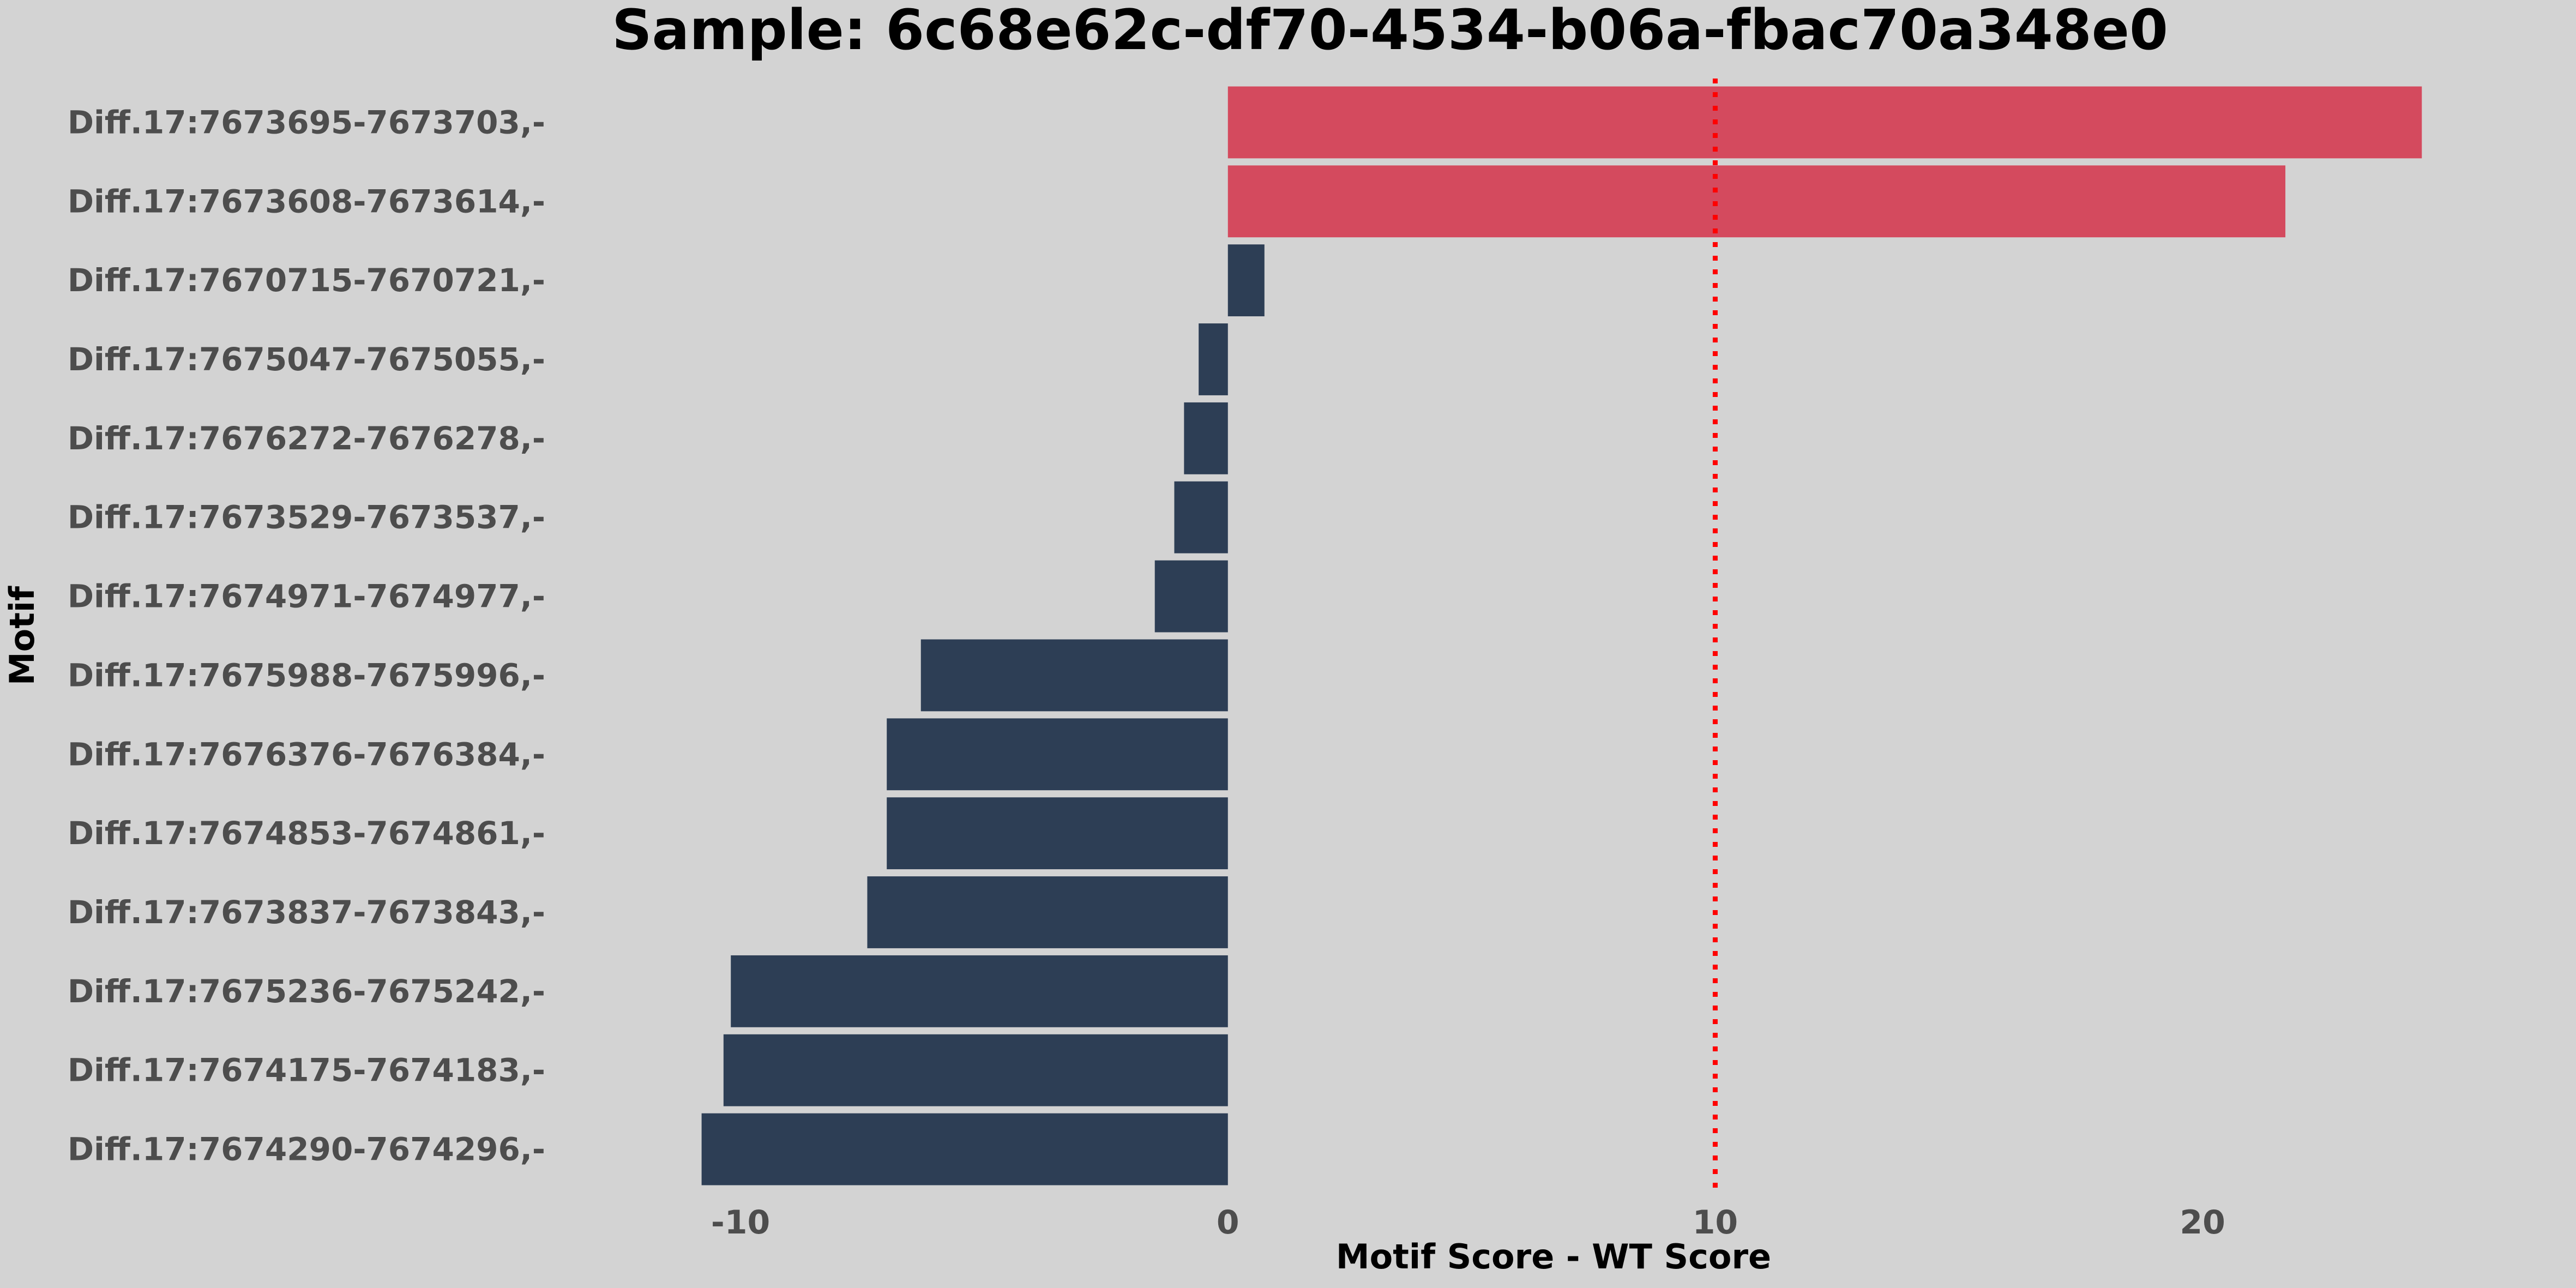 Image resolution: width=2576 pixels, height=1288 pixels. What do you see at coordinates (1228, 1222) in the screenshot?
I see `x-tick-label: 0` at bounding box center [1228, 1222].